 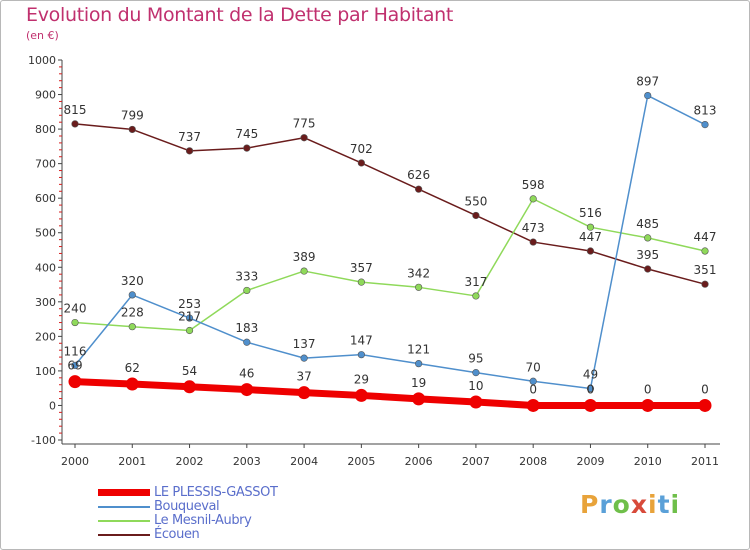 I want to click on data-label: 29, so click(x=361, y=379).